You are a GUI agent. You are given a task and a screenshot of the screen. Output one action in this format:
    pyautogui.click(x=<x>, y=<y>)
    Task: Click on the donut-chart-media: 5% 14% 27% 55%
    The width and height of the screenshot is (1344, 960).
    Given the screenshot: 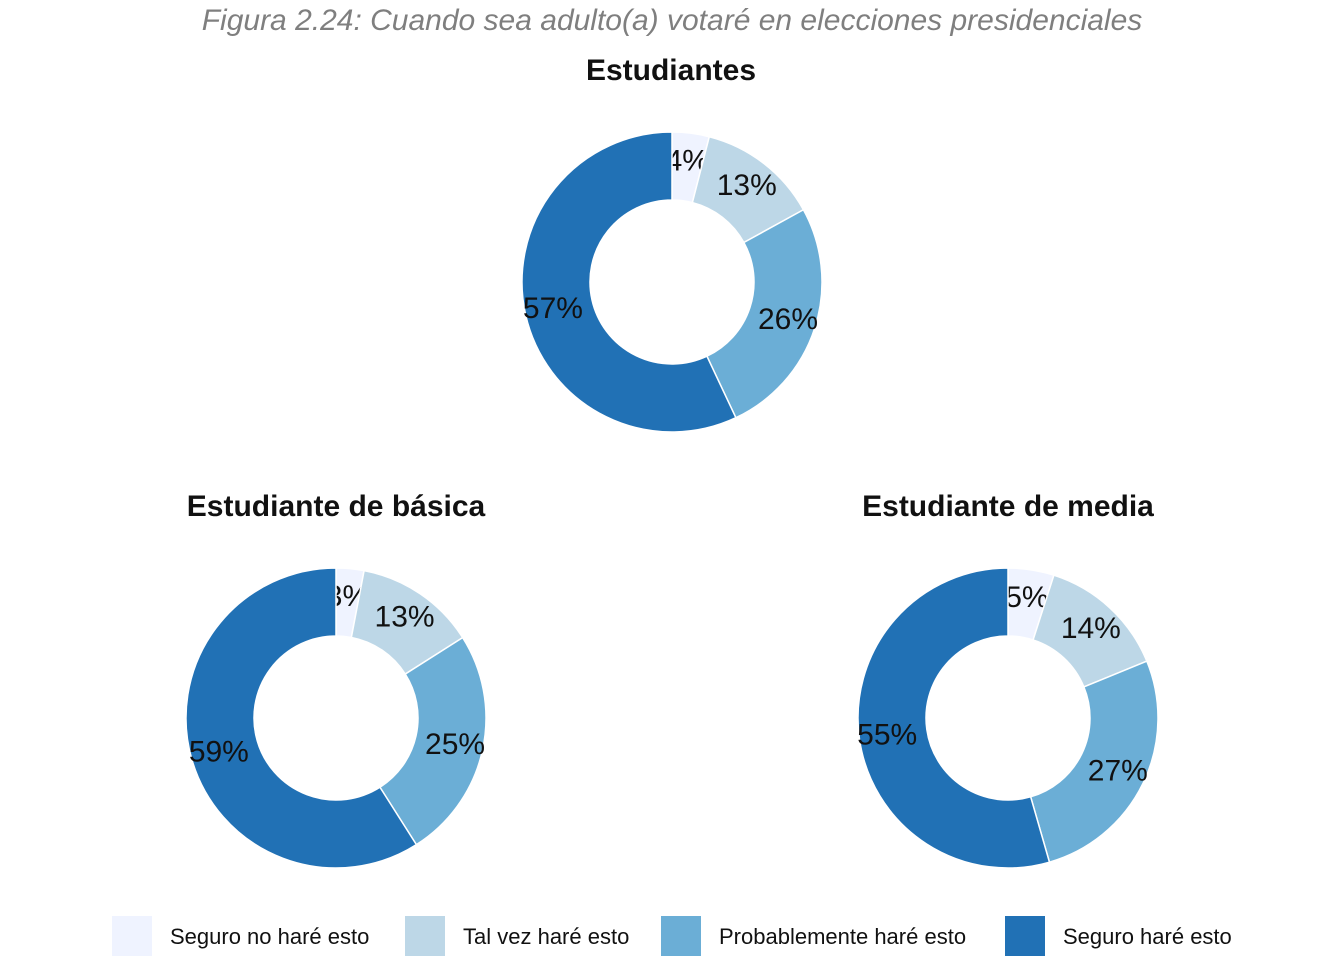 What is the action you would take?
    pyautogui.click(x=1008, y=718)
    